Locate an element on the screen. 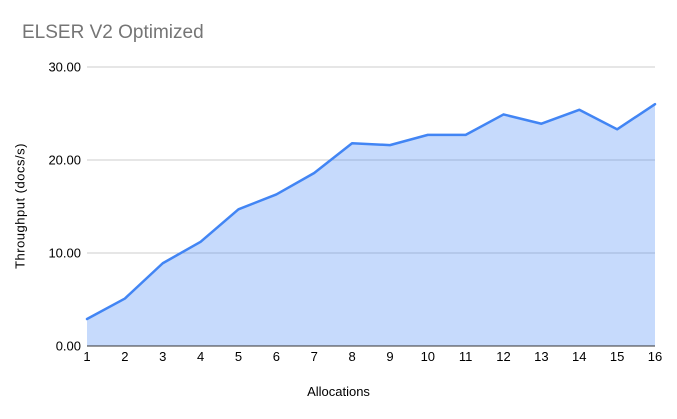 This screenshot has width=677, height=419. x-tick-label: 4 is located at coordinates (200, 356).